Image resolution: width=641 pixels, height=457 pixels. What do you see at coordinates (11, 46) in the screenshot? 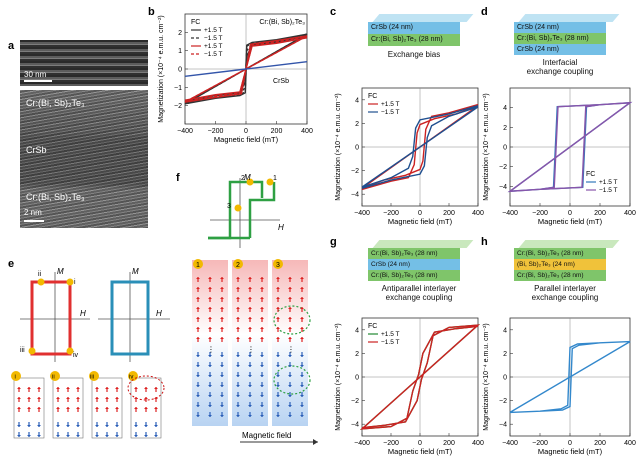
I see `panel-label-a: a` at bounding box center [11, 46].